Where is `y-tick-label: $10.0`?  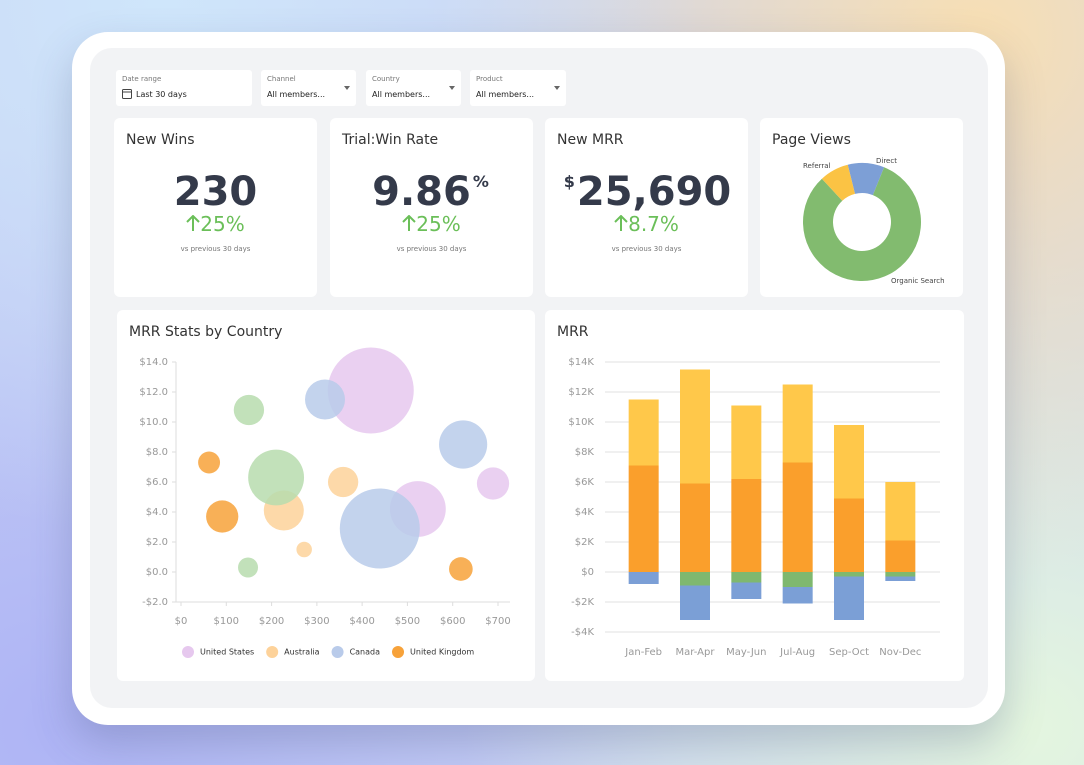
y-tick-label: $10.0 is located at coordinates (153, 422).